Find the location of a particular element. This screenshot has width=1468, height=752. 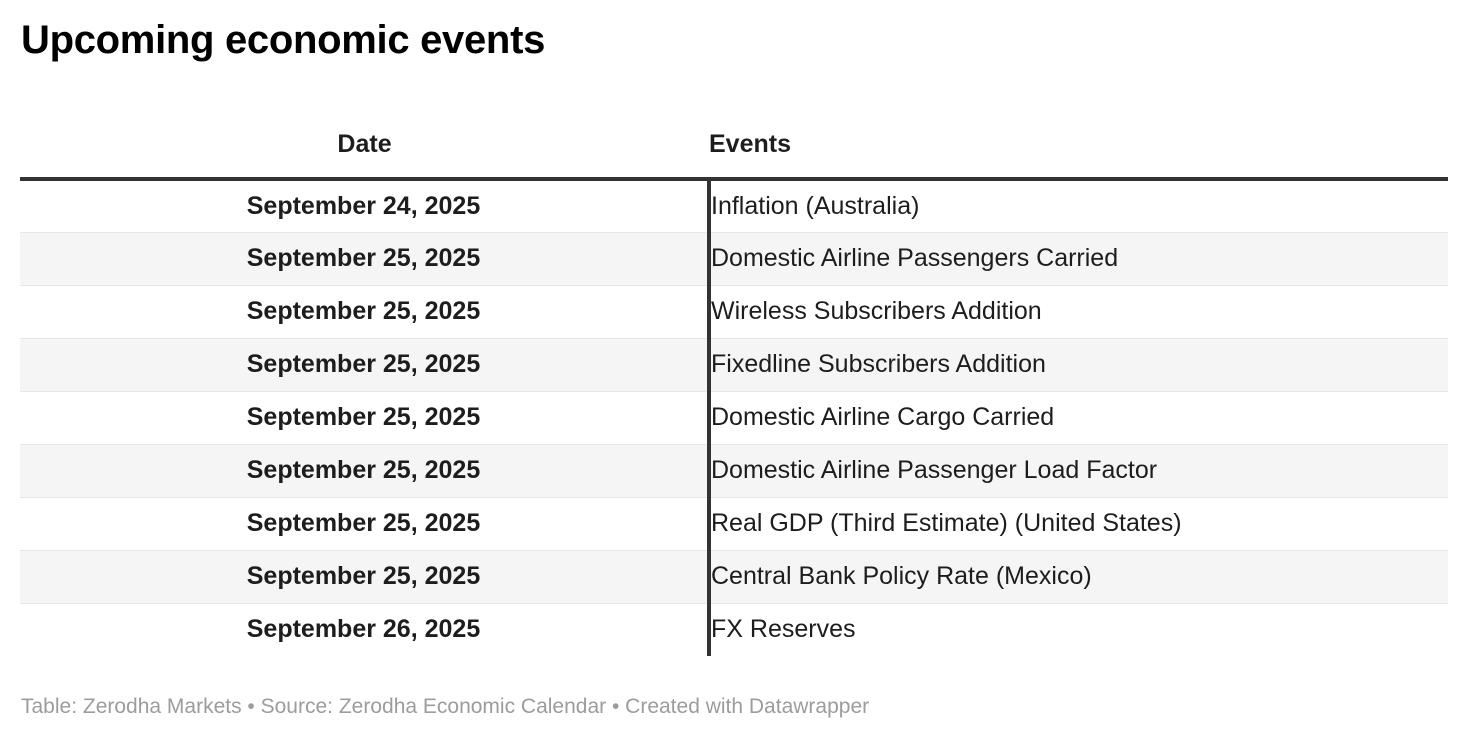

event-cell: Domestic Airline Cargo Carried is located at coordinates (1078, 417).